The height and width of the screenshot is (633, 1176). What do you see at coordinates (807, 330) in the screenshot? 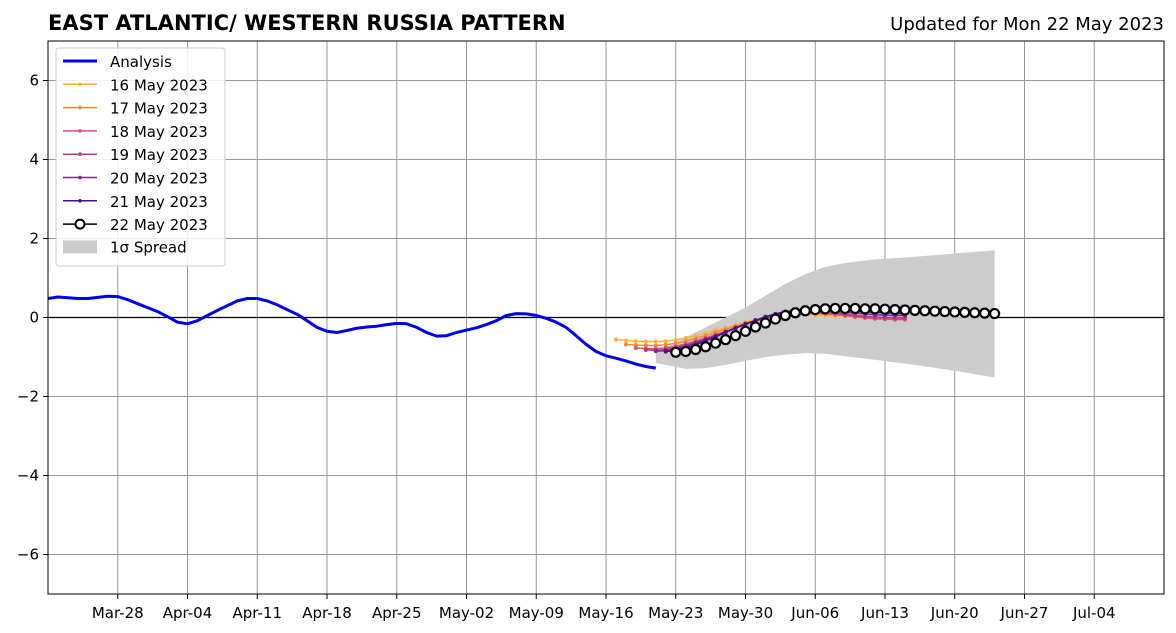
I see `forecast-series` at bounding box center [807, 330].